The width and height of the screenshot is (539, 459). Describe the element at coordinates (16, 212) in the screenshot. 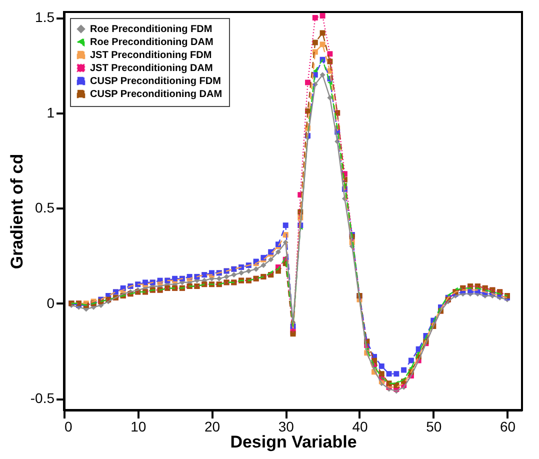

I see `y-axis-title: Gradient of cd` at that location.